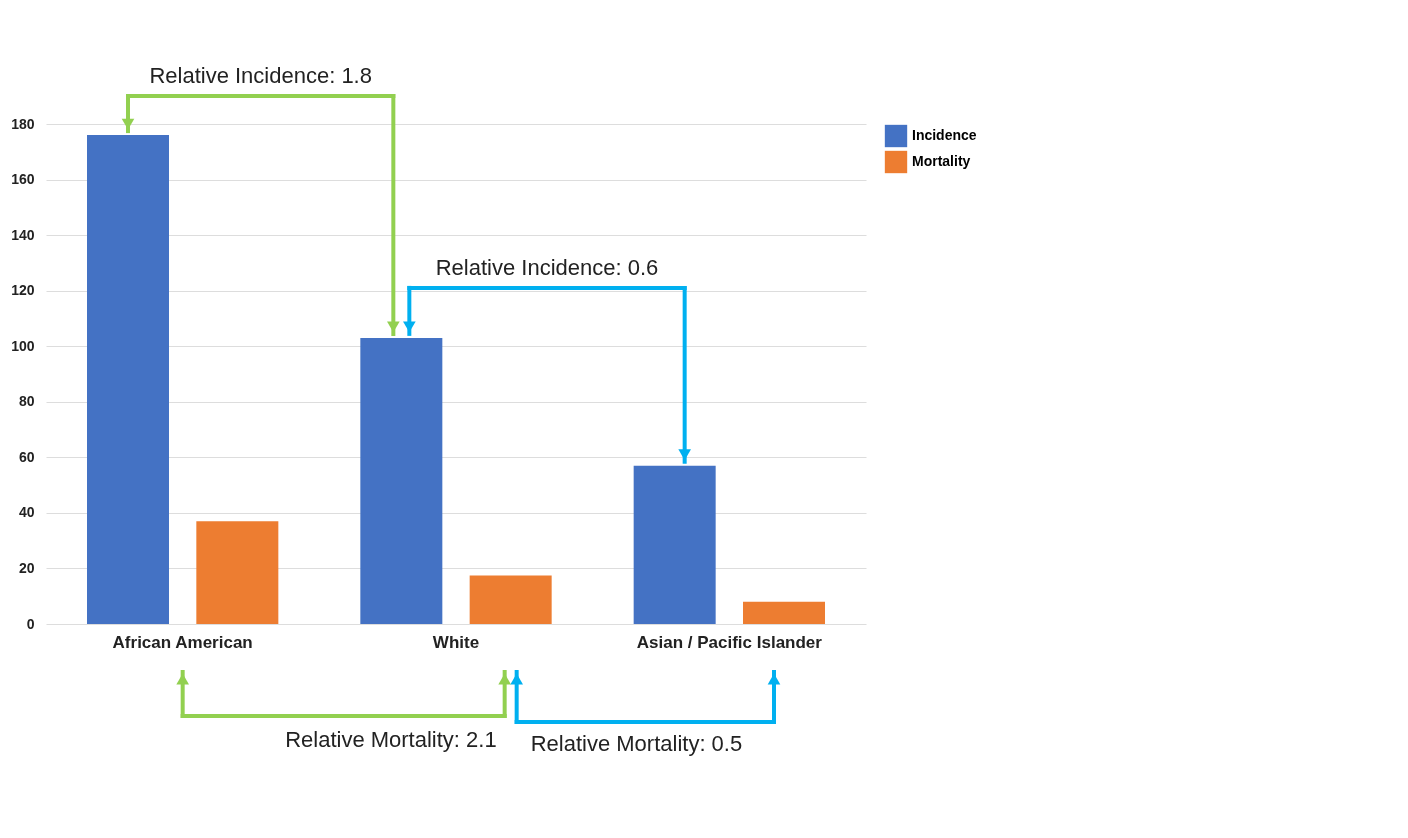 This screenshot has height=838, width=1408. What do you see at coordinates (26, 401) in the screenshot?
I see `y-tick-label: 80` at bounding box center [26, 401].